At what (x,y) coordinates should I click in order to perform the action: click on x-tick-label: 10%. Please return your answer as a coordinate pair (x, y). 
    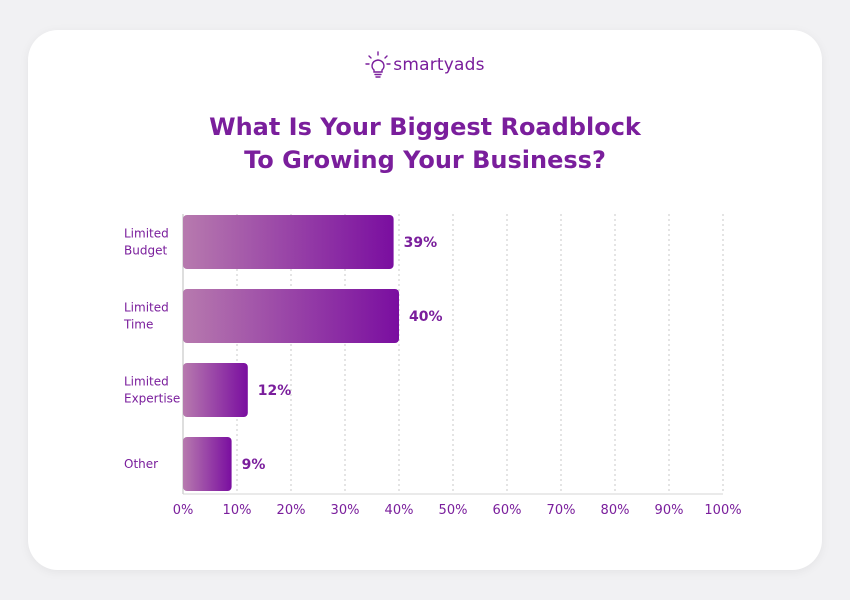
    Looking at the image, I should click on (237, 510).